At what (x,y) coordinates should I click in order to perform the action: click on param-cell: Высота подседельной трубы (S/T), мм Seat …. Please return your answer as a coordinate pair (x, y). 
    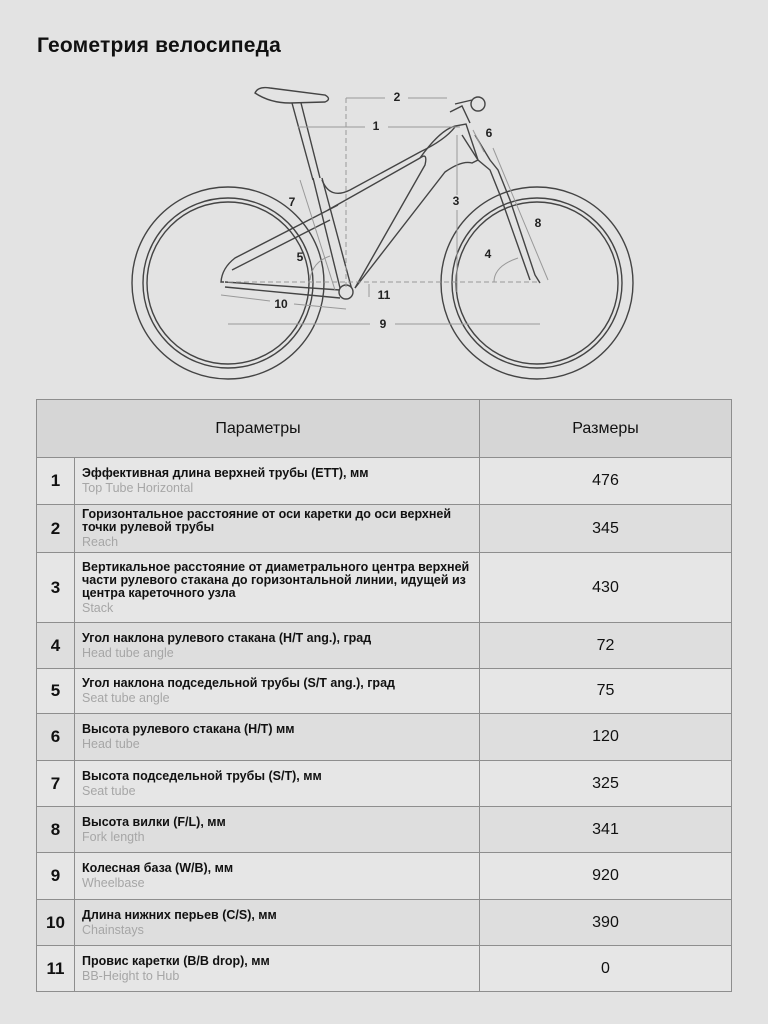
    Looking at the image, I should click on (277, 783).